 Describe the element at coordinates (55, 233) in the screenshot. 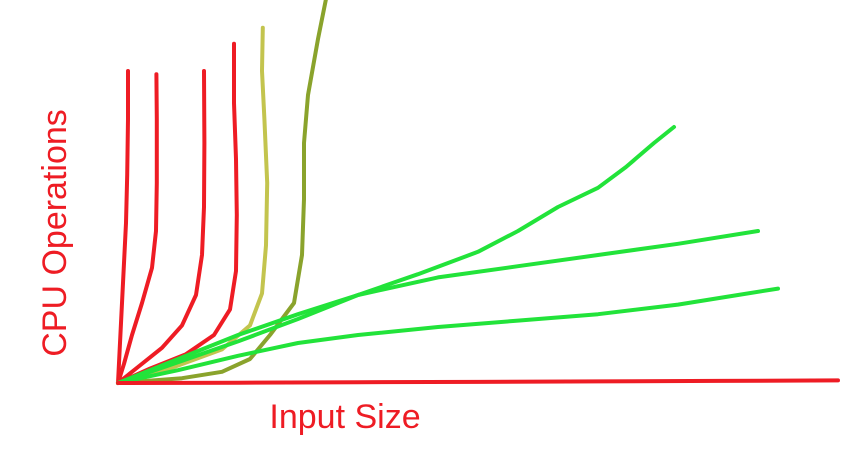

I see `y-axis-label: CPU Operations` at that location.